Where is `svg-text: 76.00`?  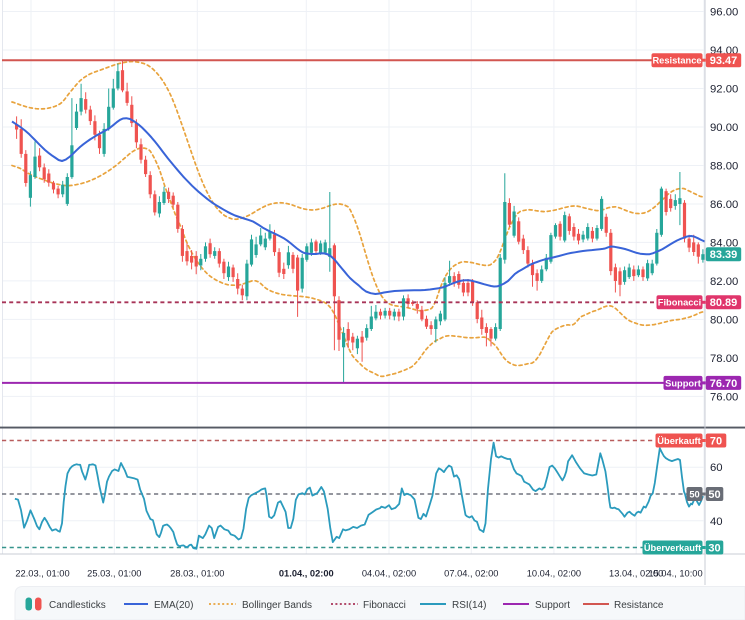
svg-text: 76.00 is located at coordinates (724, 397).